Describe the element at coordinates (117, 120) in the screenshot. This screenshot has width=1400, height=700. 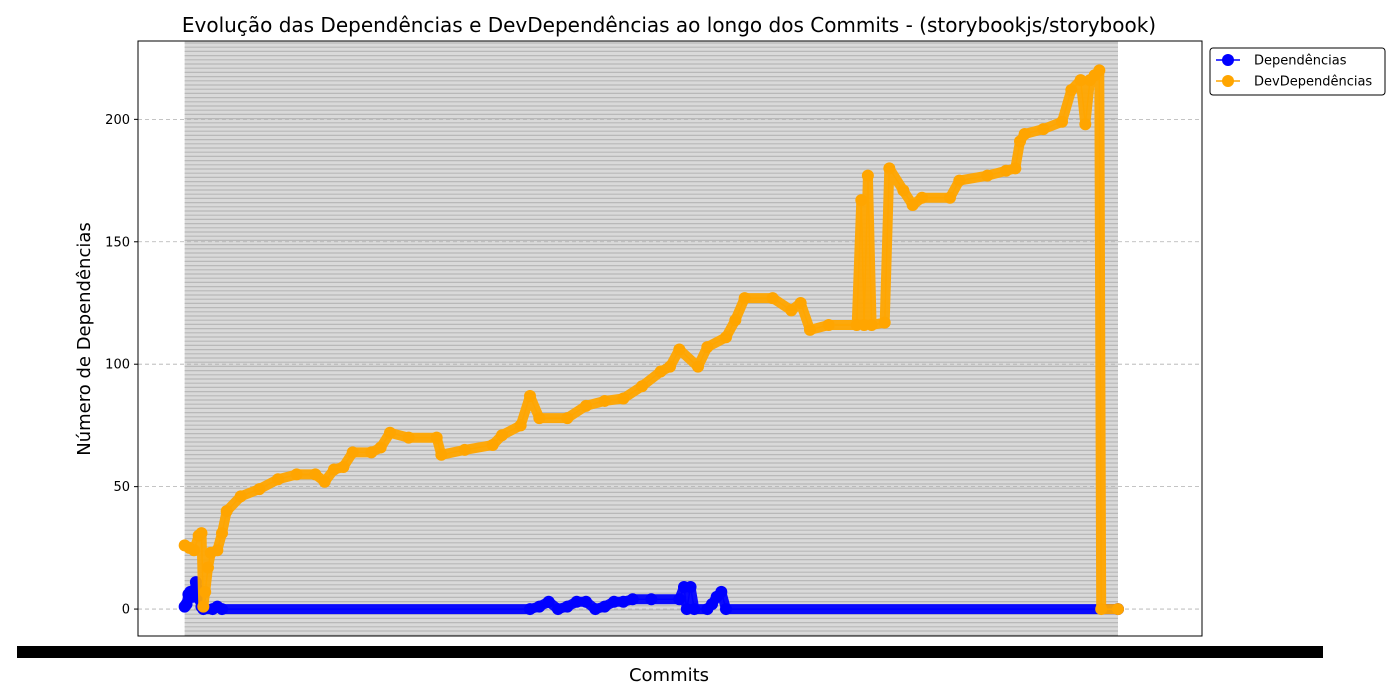
I see `y-tick-label: 200` at that location.